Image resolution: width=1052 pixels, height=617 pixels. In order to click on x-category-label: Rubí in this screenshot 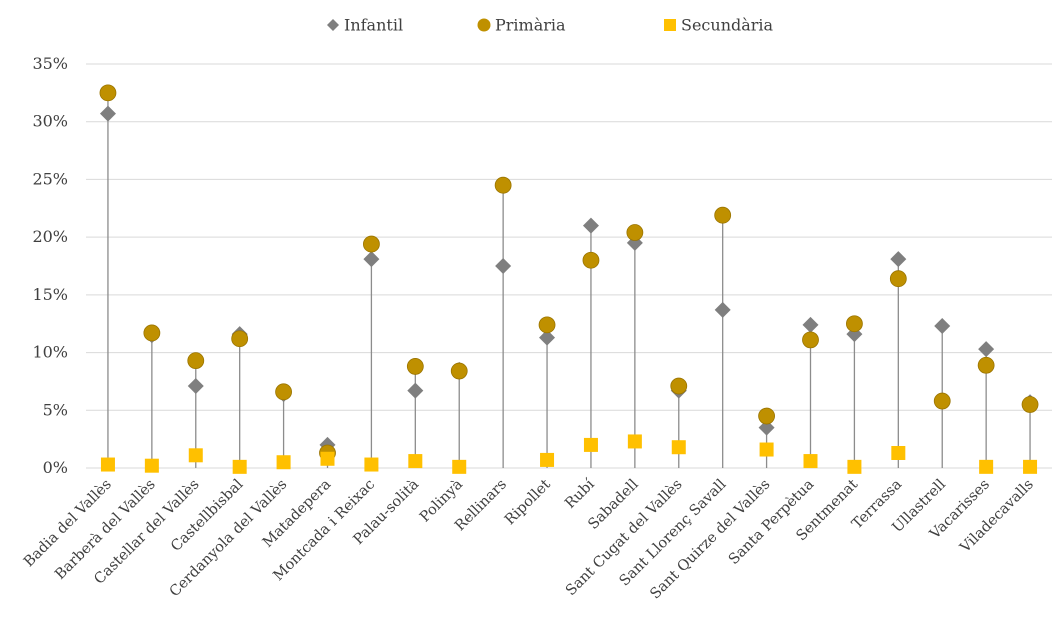, I will do `click(580, 494)`.